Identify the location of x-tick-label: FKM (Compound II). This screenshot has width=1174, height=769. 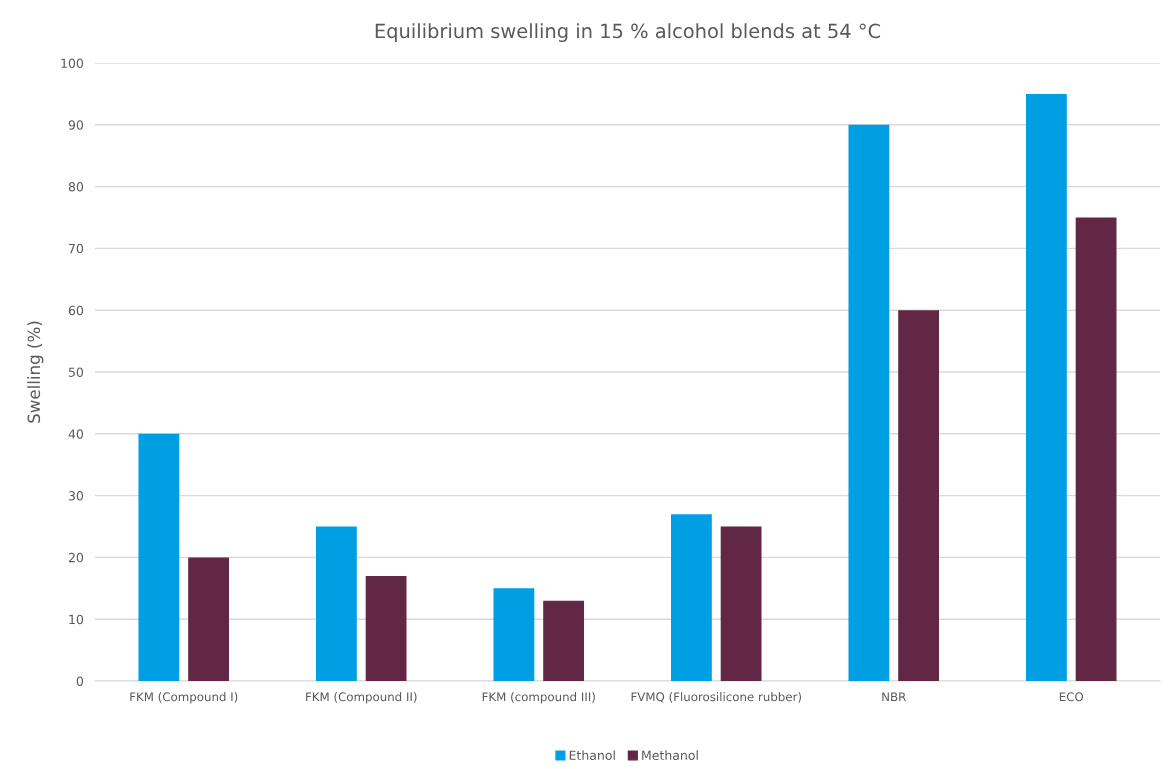
(361, 698).